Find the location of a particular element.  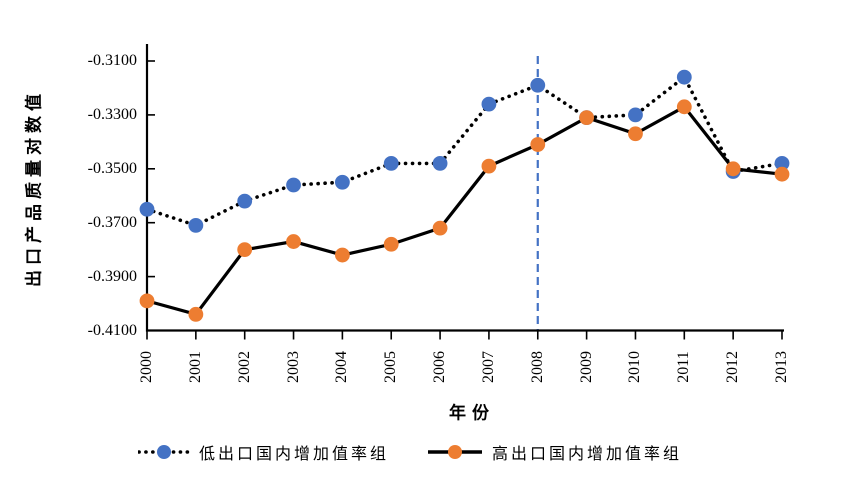

x-tick-label: 2004 is located at coordinates (342, 367).